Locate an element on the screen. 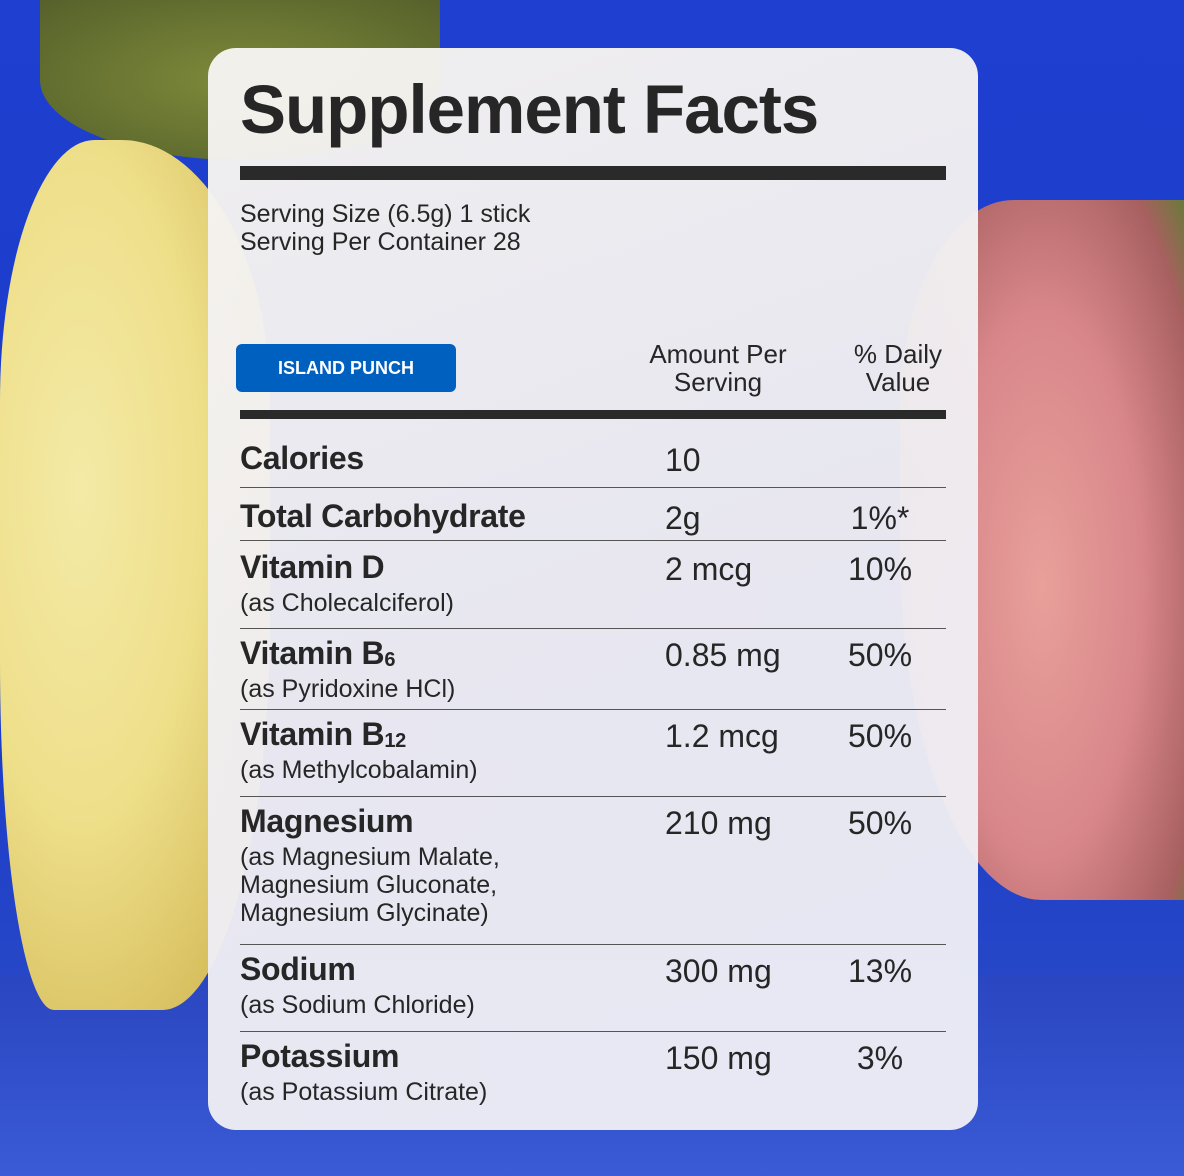 This screenshot has height=1176, width=1184. nutrient-name: Sodium is located at coordinates (298, 969).